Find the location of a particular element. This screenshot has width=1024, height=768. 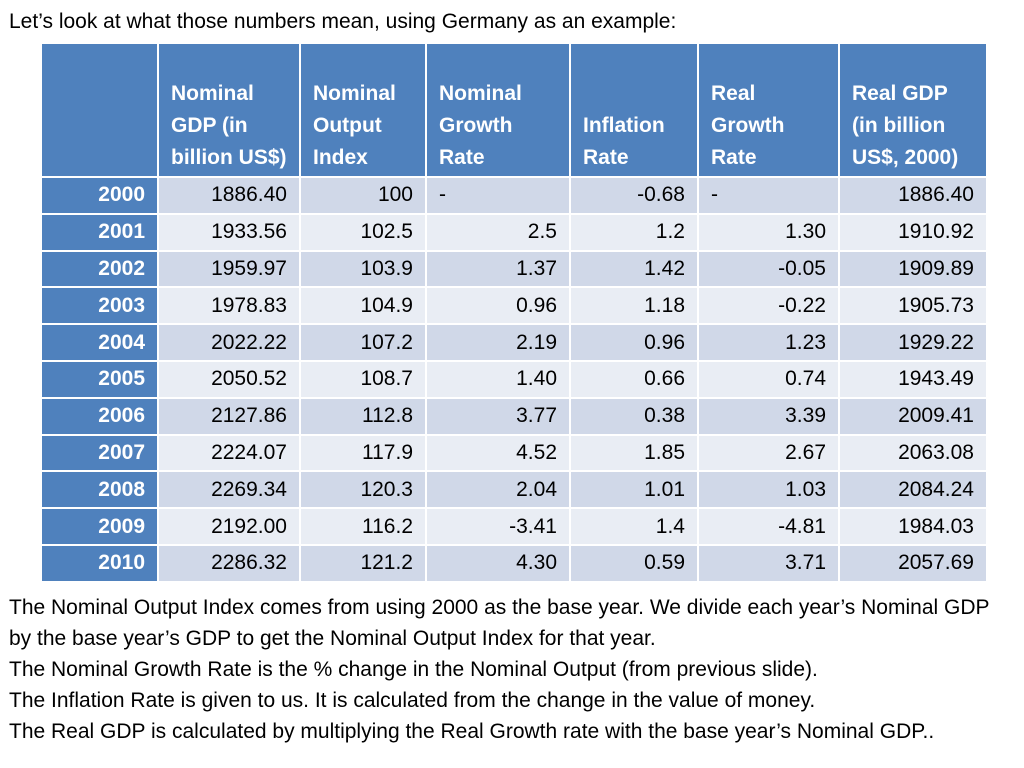

header-nominal-gdp: Nominal GDP (in billion US$) is located at coordinates (230, 111).